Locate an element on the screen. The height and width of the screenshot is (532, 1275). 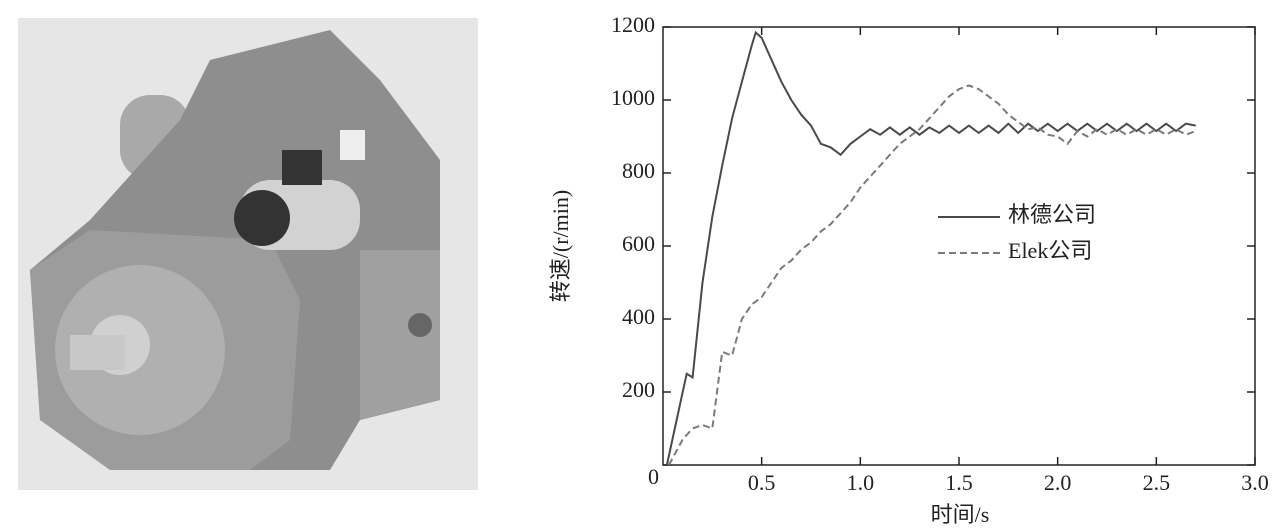
legend-label: 林德公司 is located at coordinates (1052, 214).